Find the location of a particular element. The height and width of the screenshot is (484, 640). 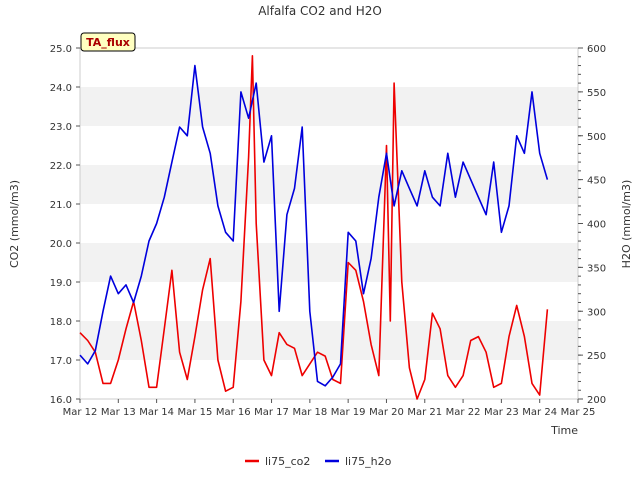

legend-label-li75_h2o: li75_h2o is located at coordinates (368, 461).